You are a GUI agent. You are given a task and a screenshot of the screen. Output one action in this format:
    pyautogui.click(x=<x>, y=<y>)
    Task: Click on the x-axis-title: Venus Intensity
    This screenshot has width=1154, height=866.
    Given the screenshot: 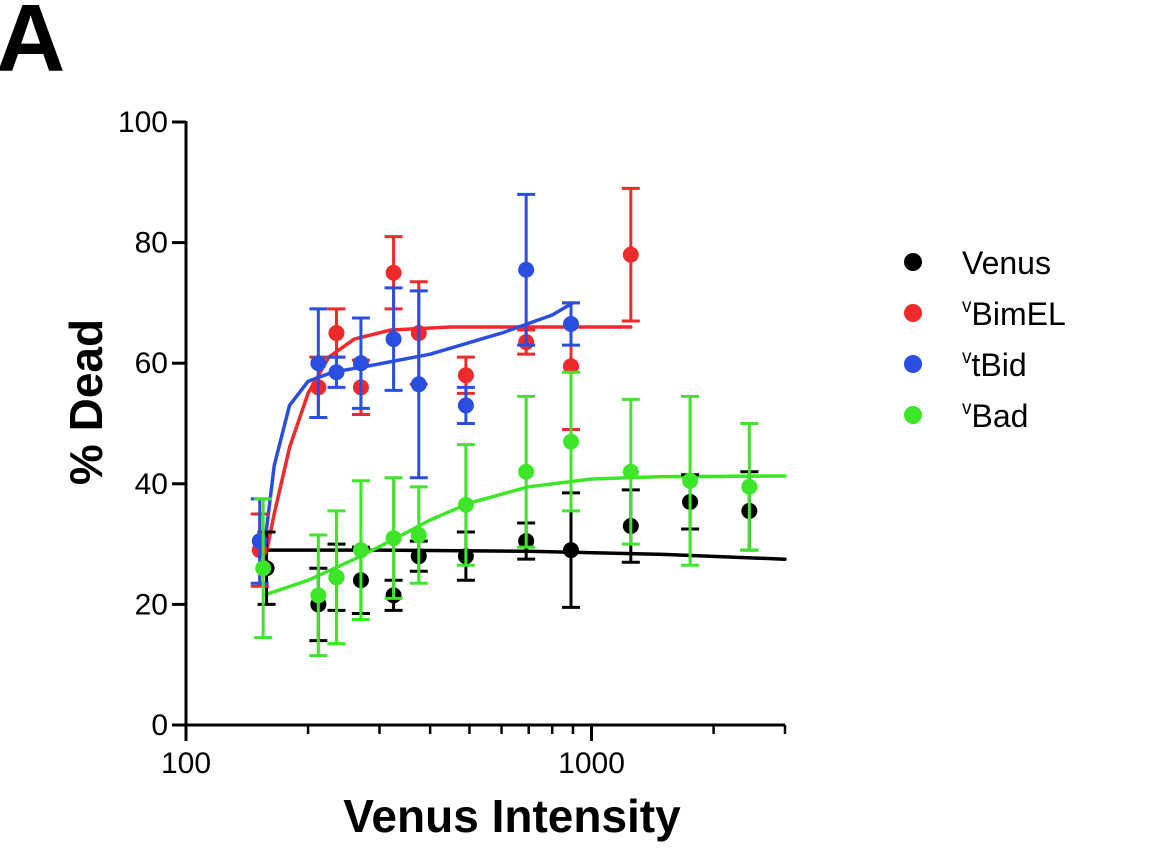 What is the action you would take?
    pyautogui.click(x=512, y=816)
    